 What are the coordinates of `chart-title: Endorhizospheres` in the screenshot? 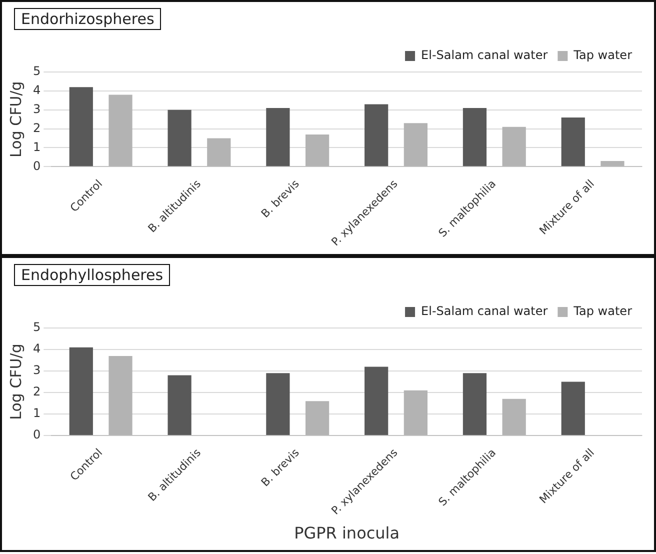 It's located at (88, 19).